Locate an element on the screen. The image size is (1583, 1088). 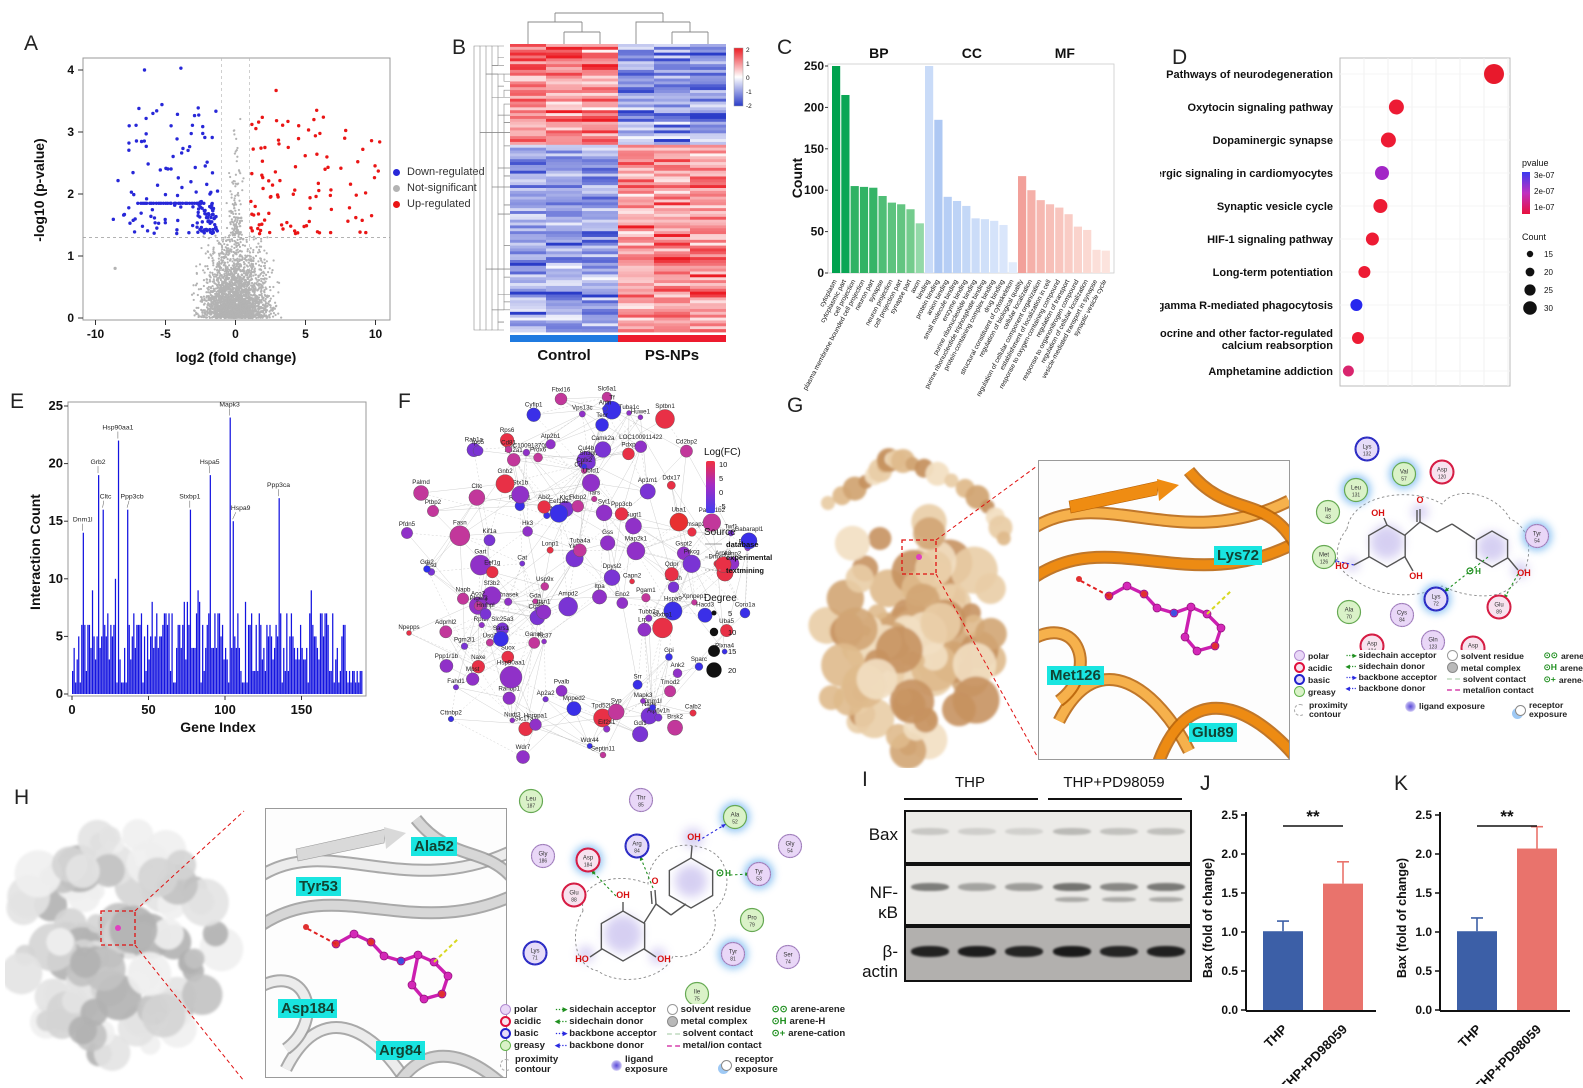
svg-text: Hacd3 is located at coordinates (705, 605).